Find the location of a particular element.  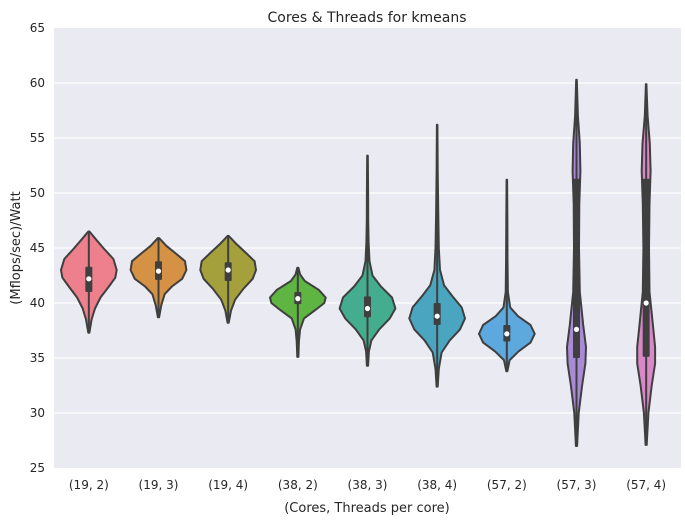

y-tick-label: 55 is located at coordinates (37, 138).